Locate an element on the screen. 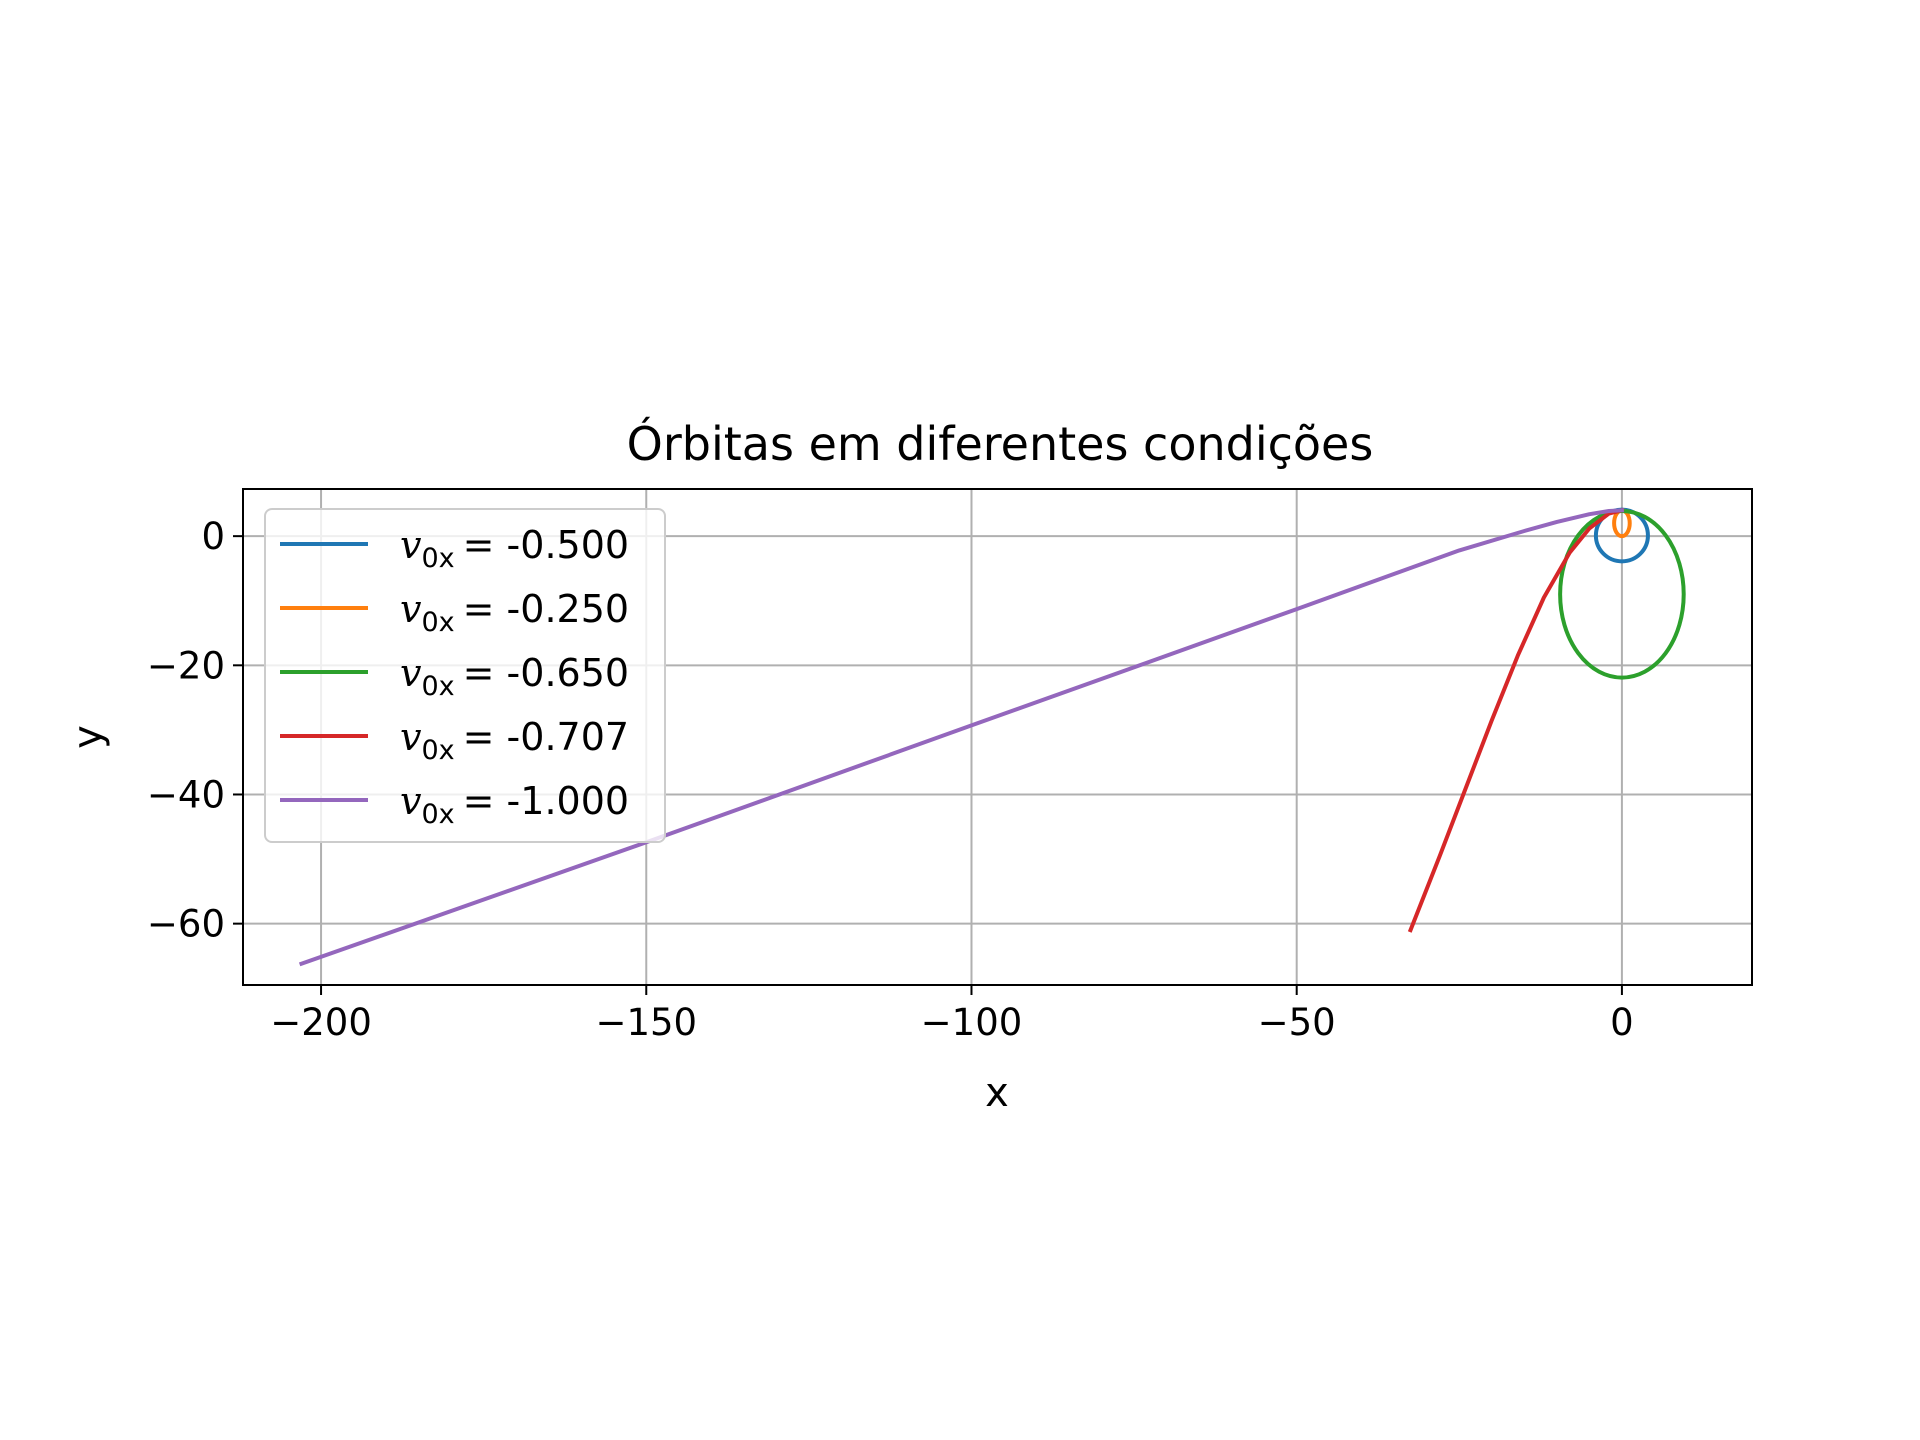  x-tick-label: −200 is located at coordinates (321, 1022).